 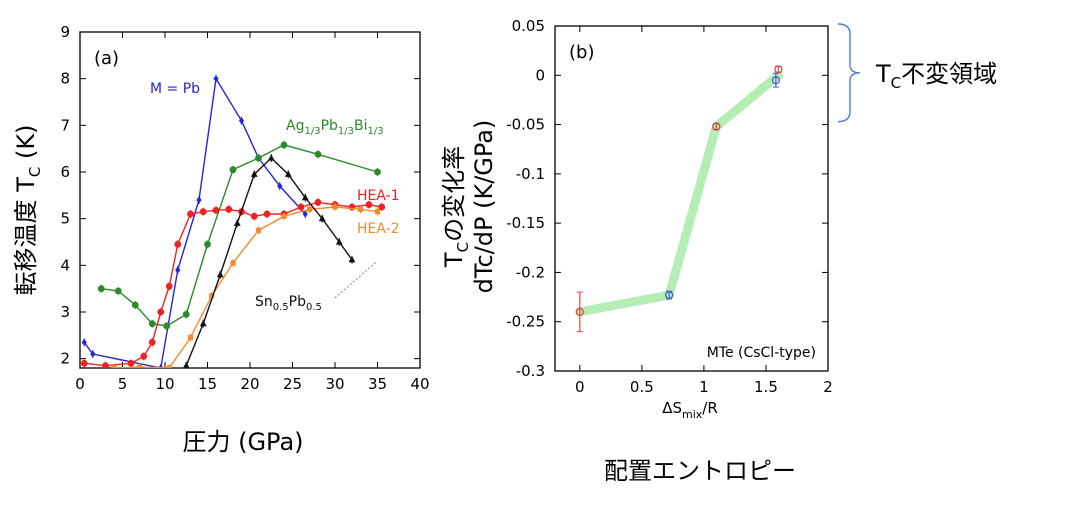 I want to click on y-tick-label: -0.15, so click(x=525, y=223).